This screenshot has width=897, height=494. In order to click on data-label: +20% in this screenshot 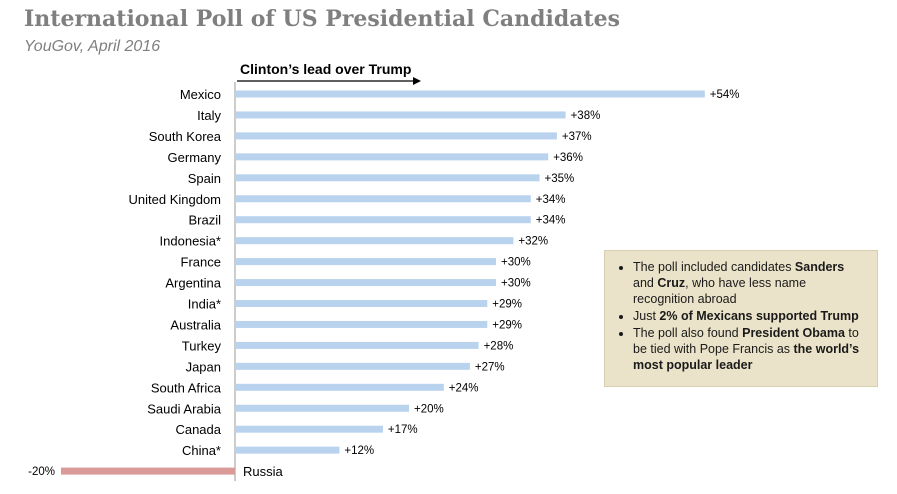, I will do `click(429, 409)`.